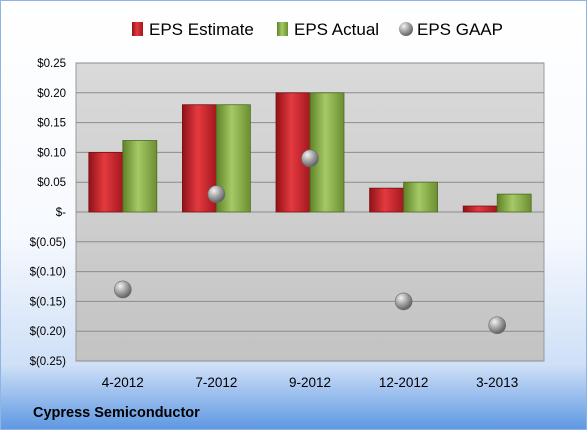 The height and width of the screenshot is (430, 587). What do you see at coordinates (51, 124) in the screenshot?
I see `y-tick-label: $0.15` at bounding box center [51, 124].